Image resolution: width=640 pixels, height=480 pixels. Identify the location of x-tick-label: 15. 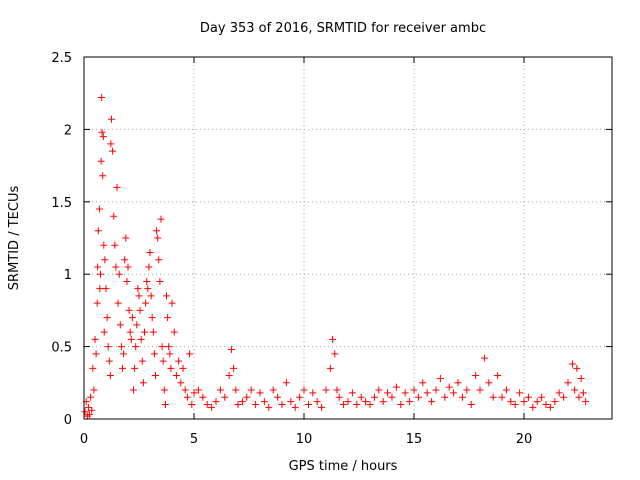
(414, 439).